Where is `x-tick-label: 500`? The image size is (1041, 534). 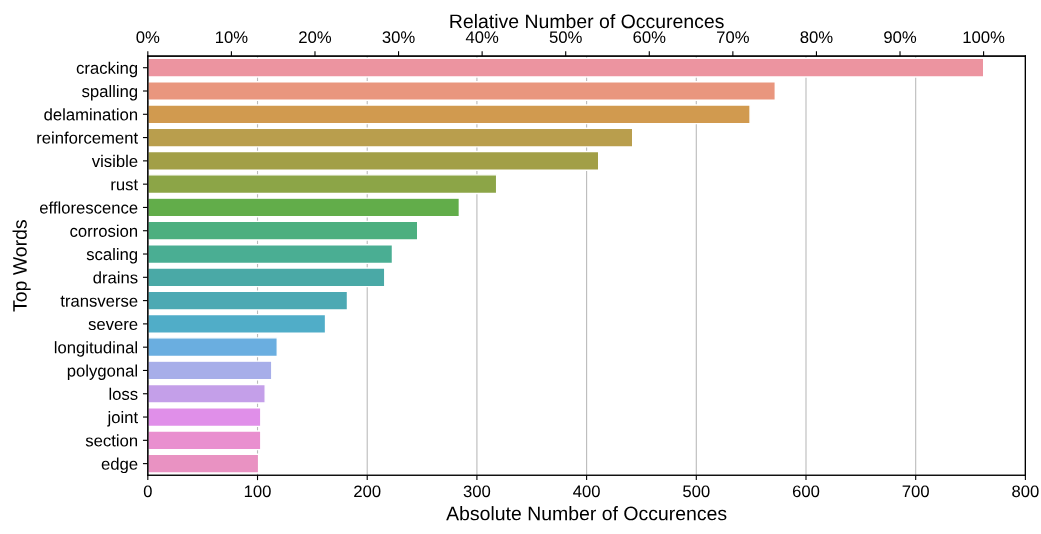 x-tick-label: 500 is located at coordinates (696, 491).